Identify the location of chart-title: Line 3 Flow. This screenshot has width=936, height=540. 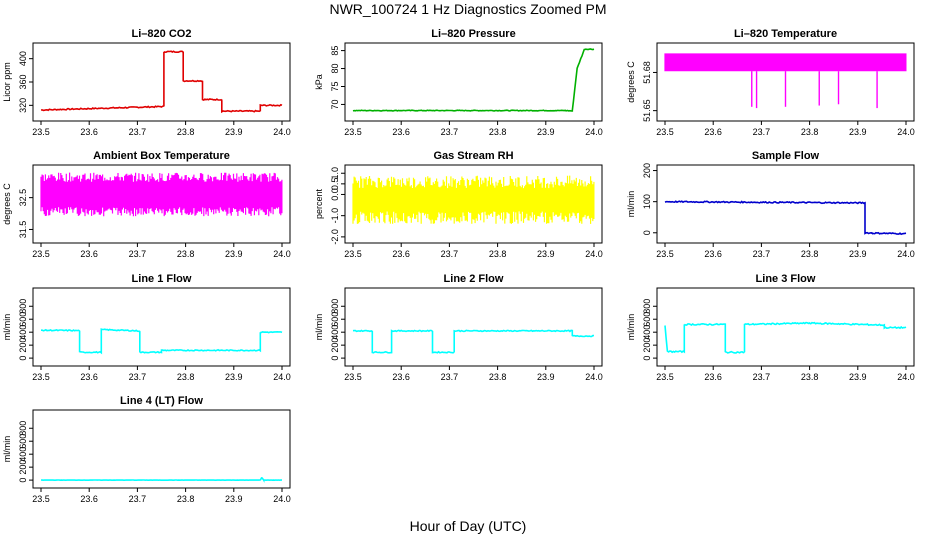
(786, 279).